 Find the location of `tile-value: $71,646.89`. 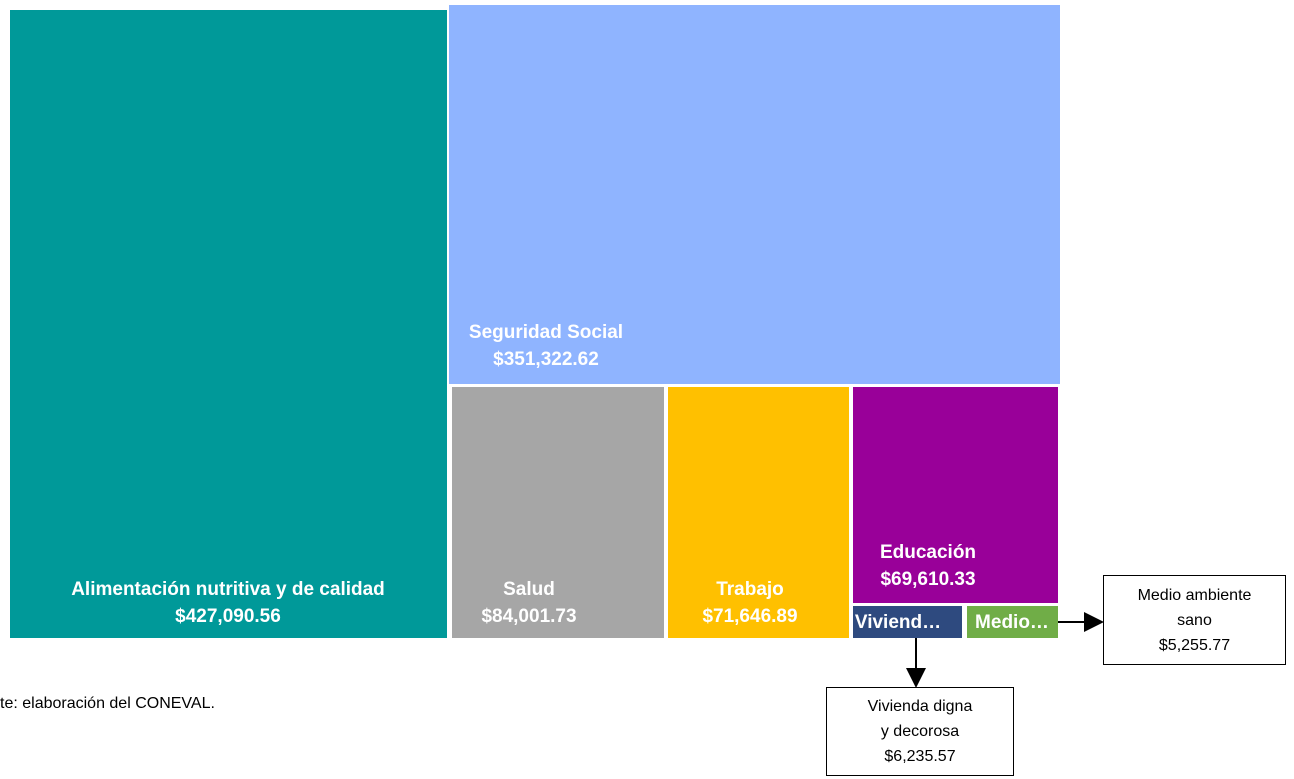

tile-value: $71,646.89 is located at coordinates (749, 616).